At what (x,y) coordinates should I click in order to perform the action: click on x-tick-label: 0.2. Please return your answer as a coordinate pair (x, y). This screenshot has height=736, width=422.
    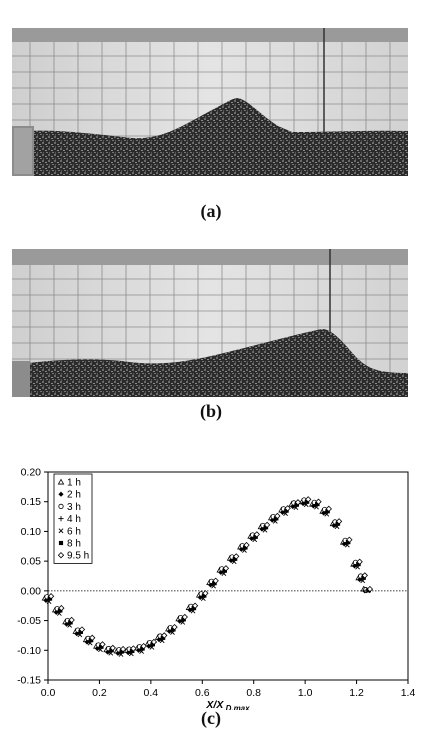
    Looking at the image, I should click on (99, 693).